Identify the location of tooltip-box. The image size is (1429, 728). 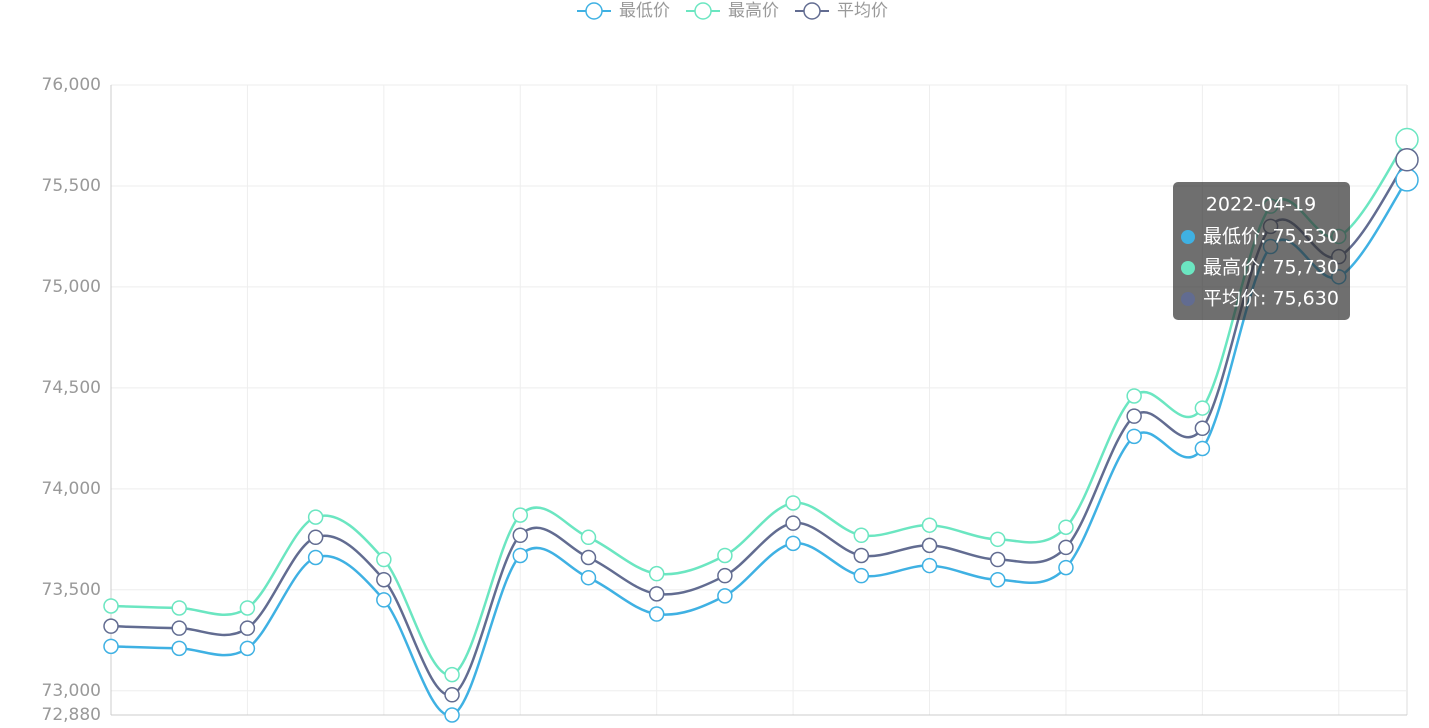
(1261, 251).